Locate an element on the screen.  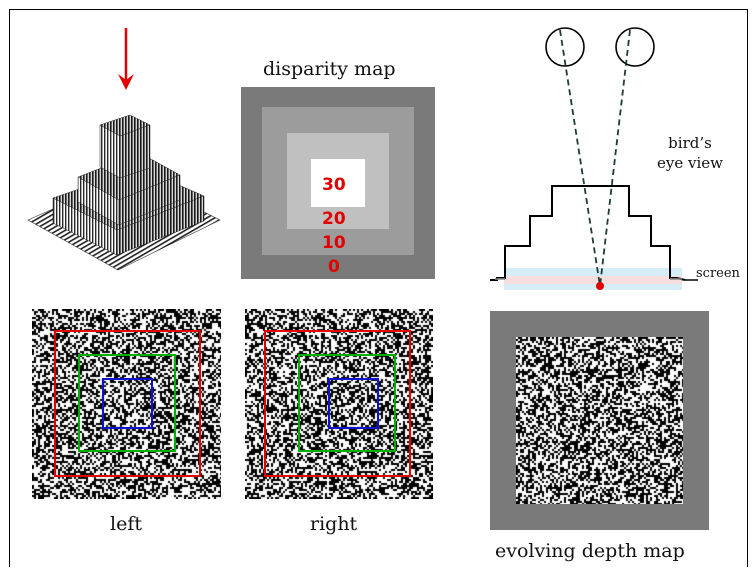
left-sight-line is located at coordinates (580, 158).